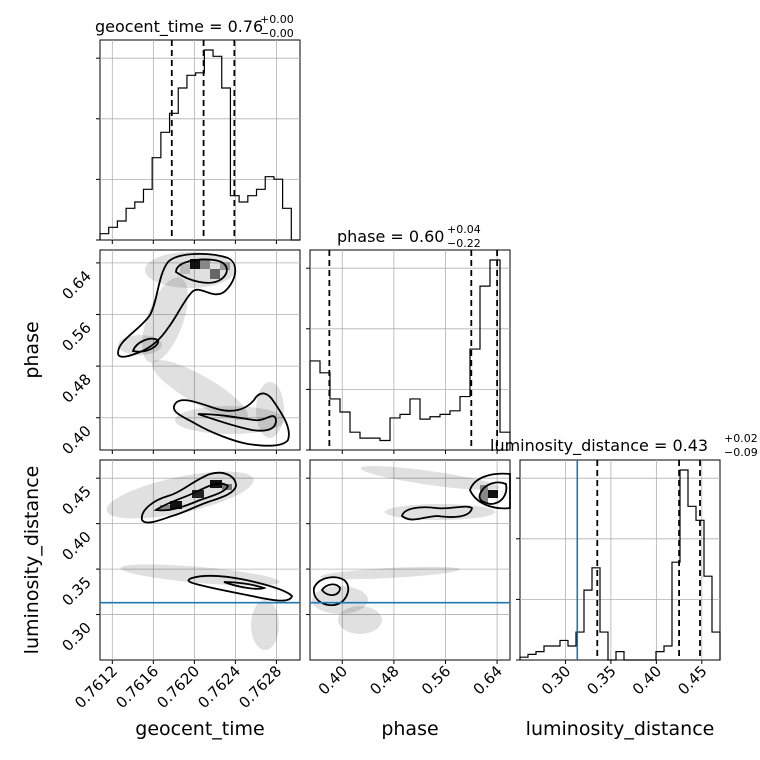 This screenshot has width=760, height=760. I want to click on contour-distance-geocent-lower, so click(240, 588).